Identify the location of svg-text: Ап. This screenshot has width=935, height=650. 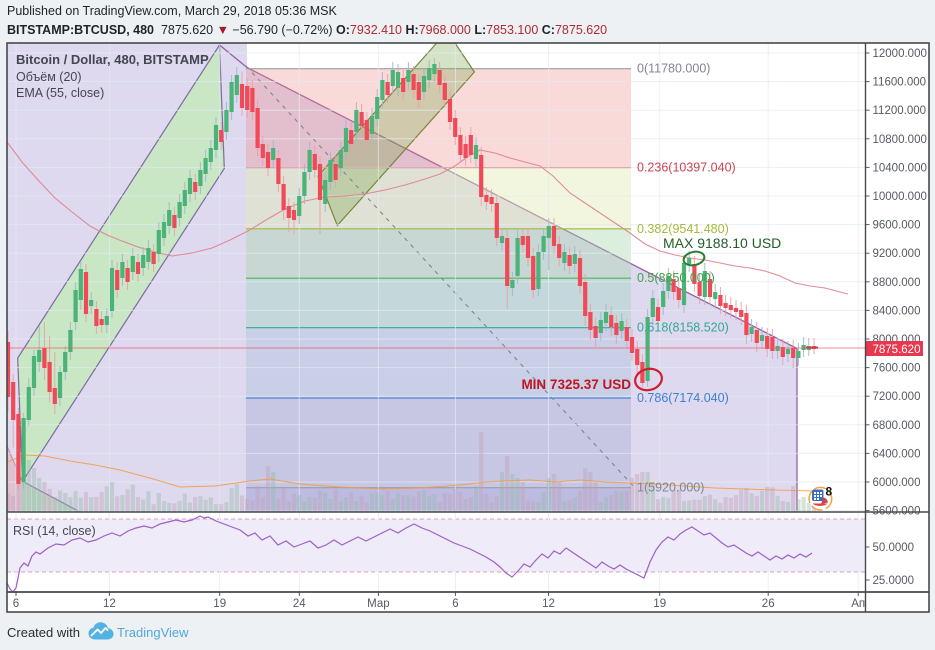
(858, 604).